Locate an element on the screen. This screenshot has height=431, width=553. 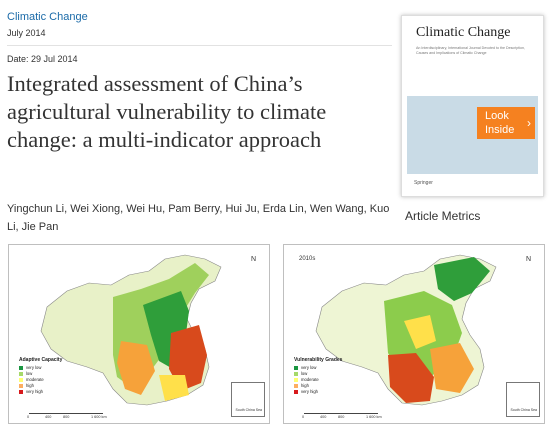
legend-title: Vulnerability Grades is located at coordinates (318, 360).